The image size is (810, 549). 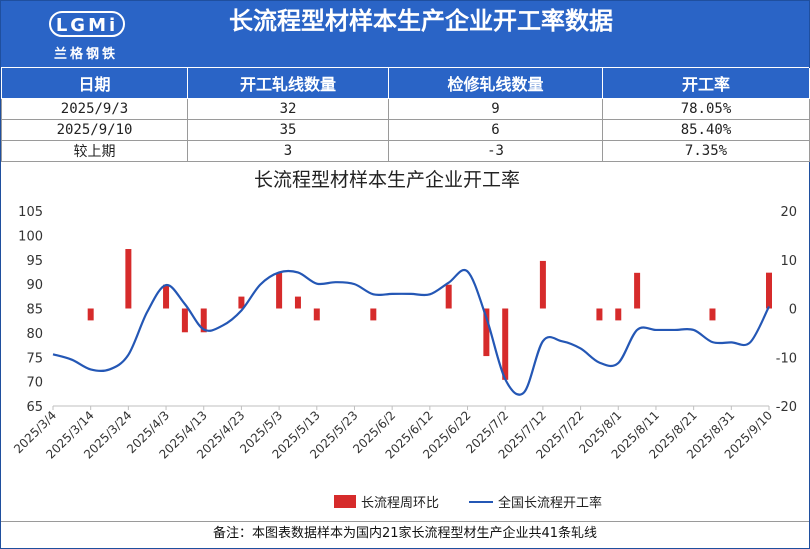 I want to click on table-cell: 32, so click(x=288, y=109).